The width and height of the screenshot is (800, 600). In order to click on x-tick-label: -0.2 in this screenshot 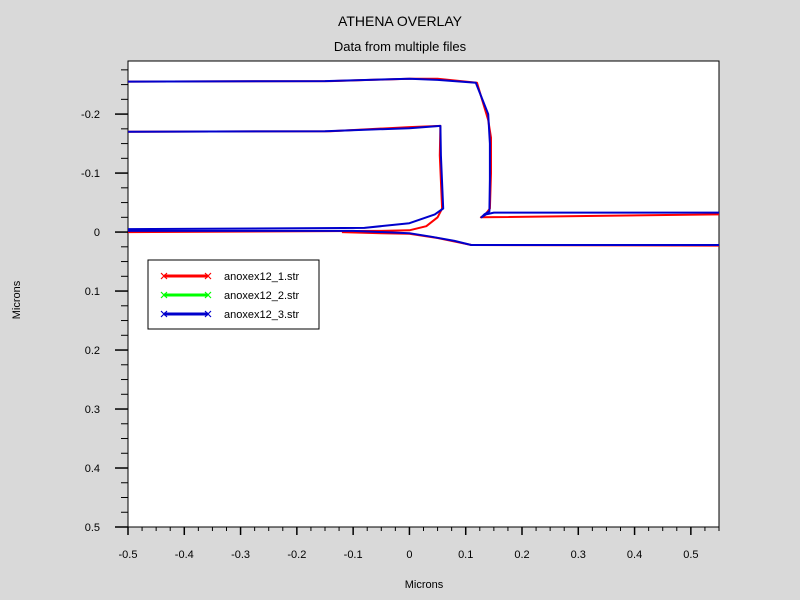, I will do `click(296, 555)`.